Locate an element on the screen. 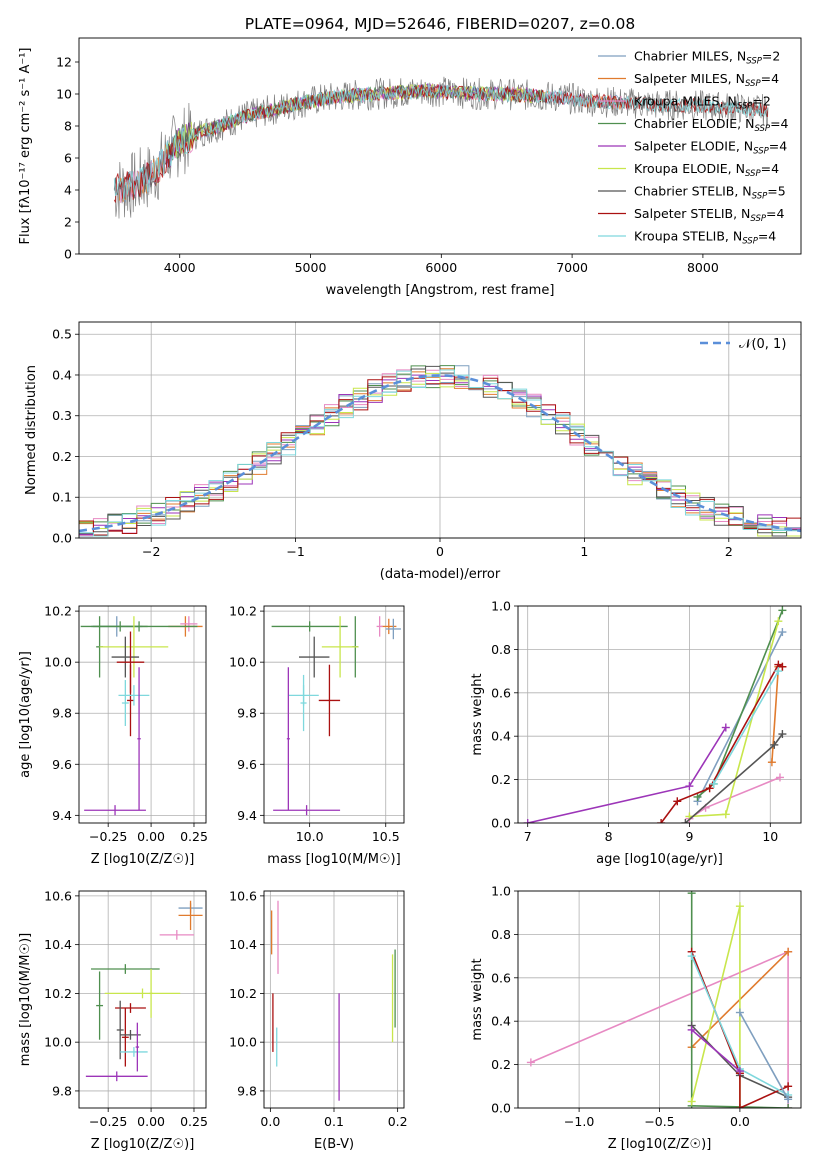 The height and width of the screenshot is (1170, 819). y-tick-label: 12 is located at coordinates (64, 62).